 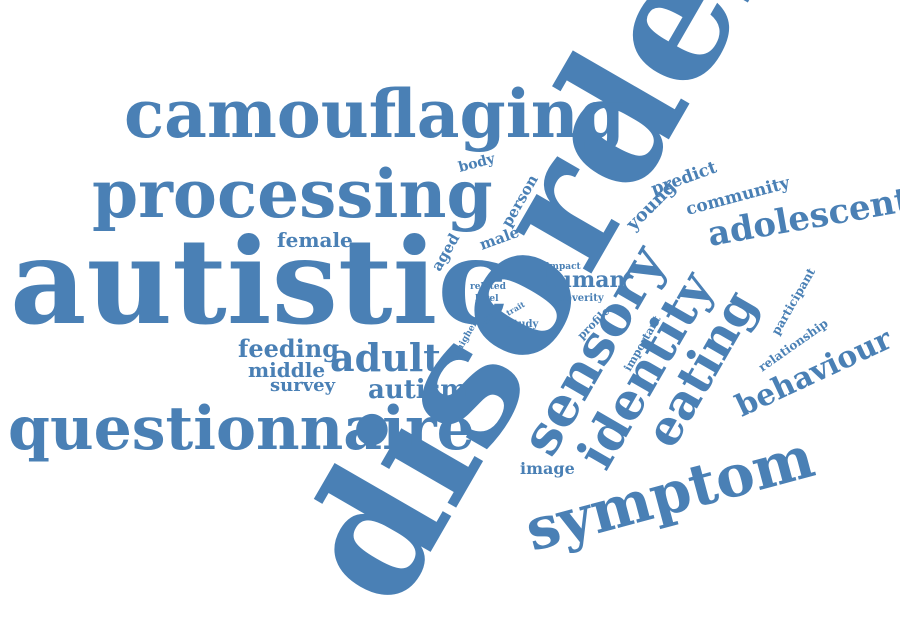 I want to click on word-human: human, so click(x=583, y=279).